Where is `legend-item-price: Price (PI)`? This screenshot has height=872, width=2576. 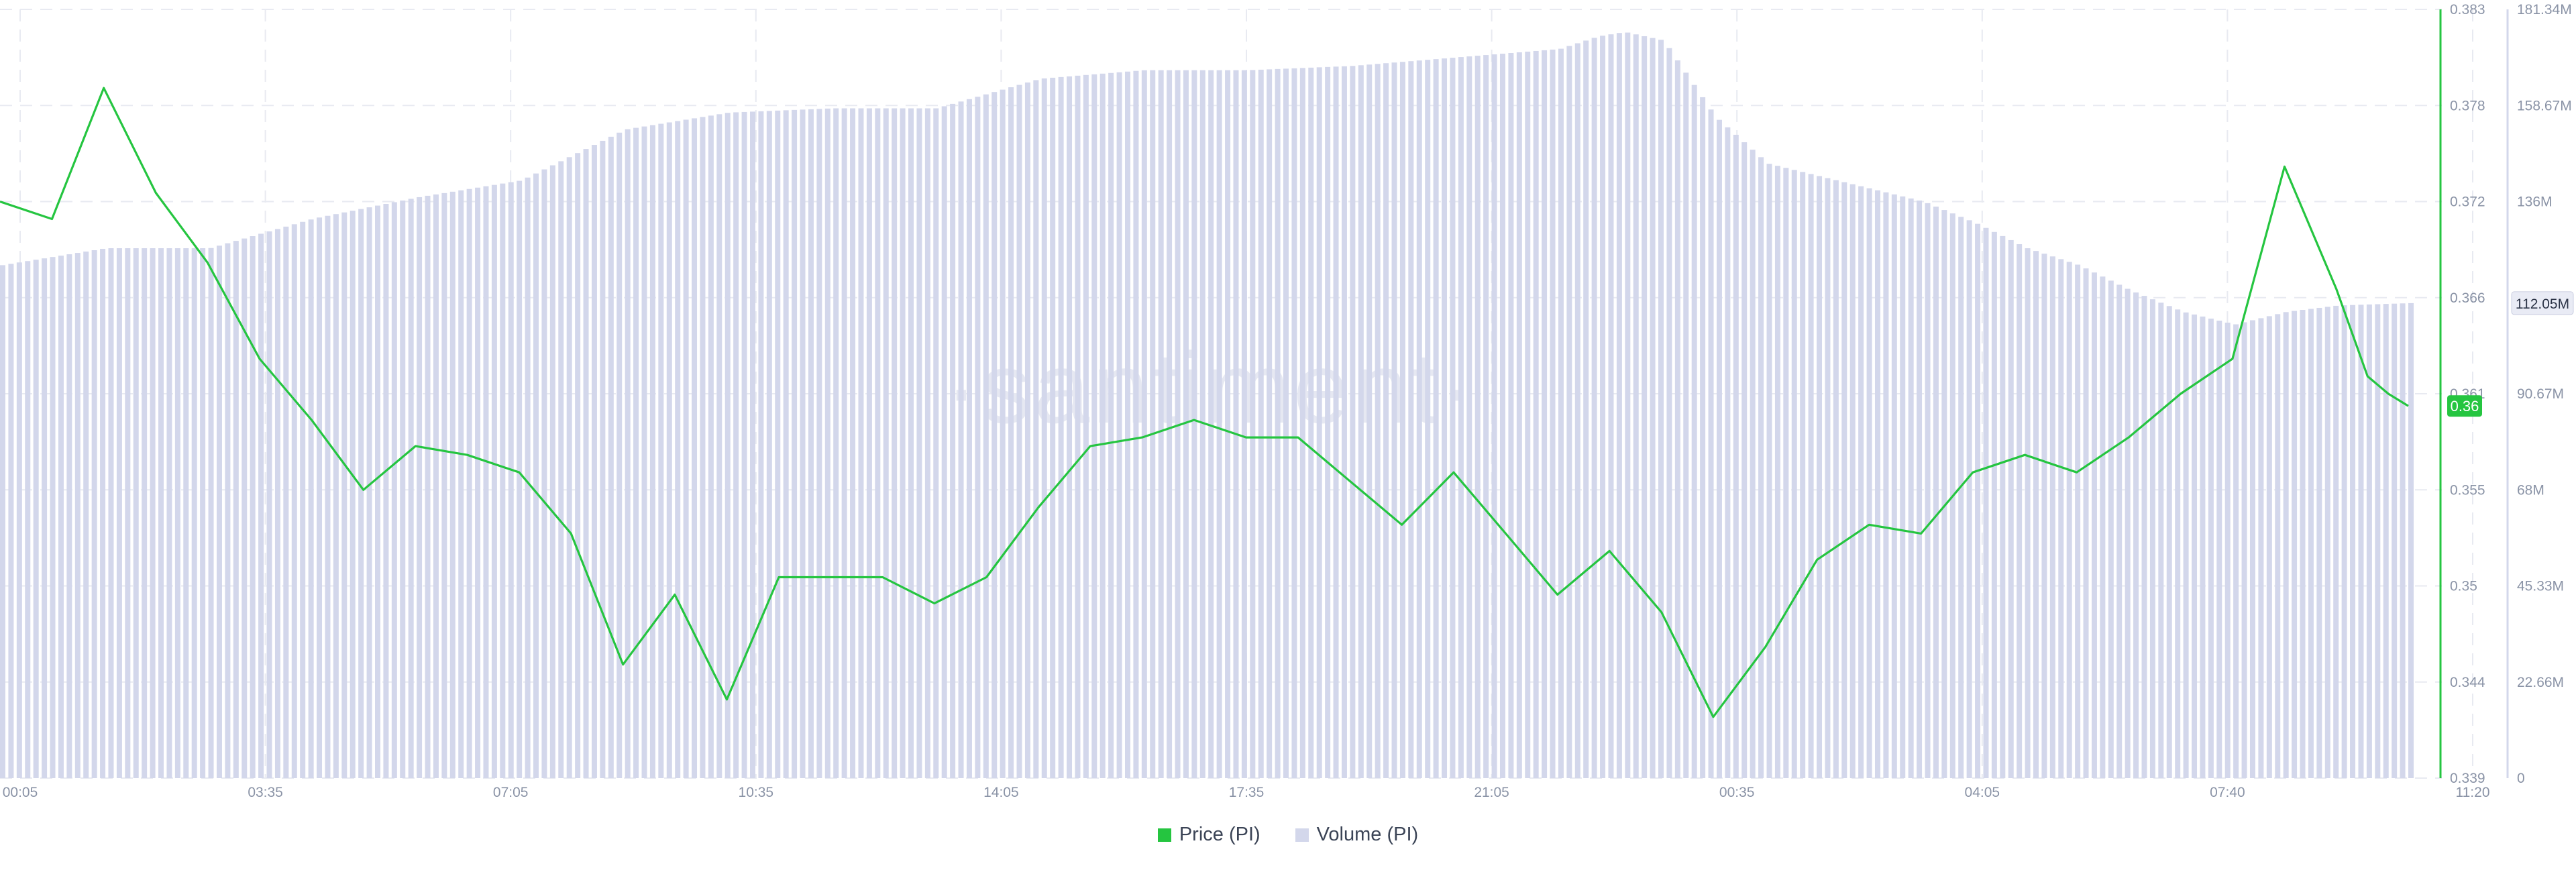 legend-item-price: Price (PI) is located at coordinates (1208, 835).